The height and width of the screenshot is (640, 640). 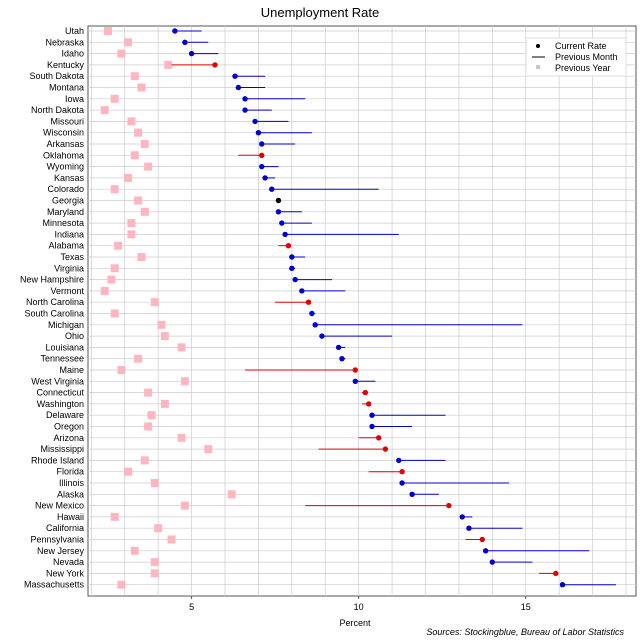 I want to click on state-label: Rhode Island, so click(x=57, y=460).